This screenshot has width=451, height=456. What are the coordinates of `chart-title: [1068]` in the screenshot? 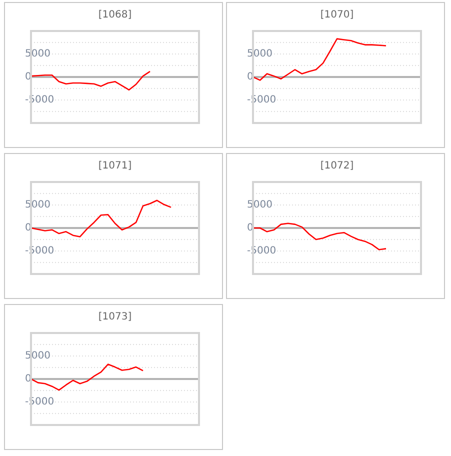 It's located at (115, 15).